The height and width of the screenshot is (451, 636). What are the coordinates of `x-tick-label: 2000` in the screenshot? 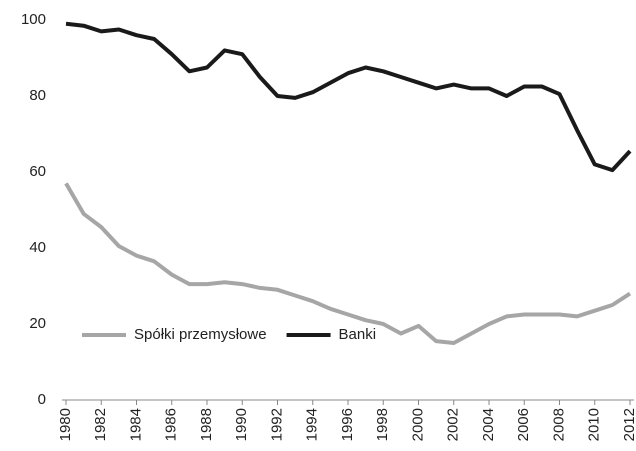 It's located at (417, 424).